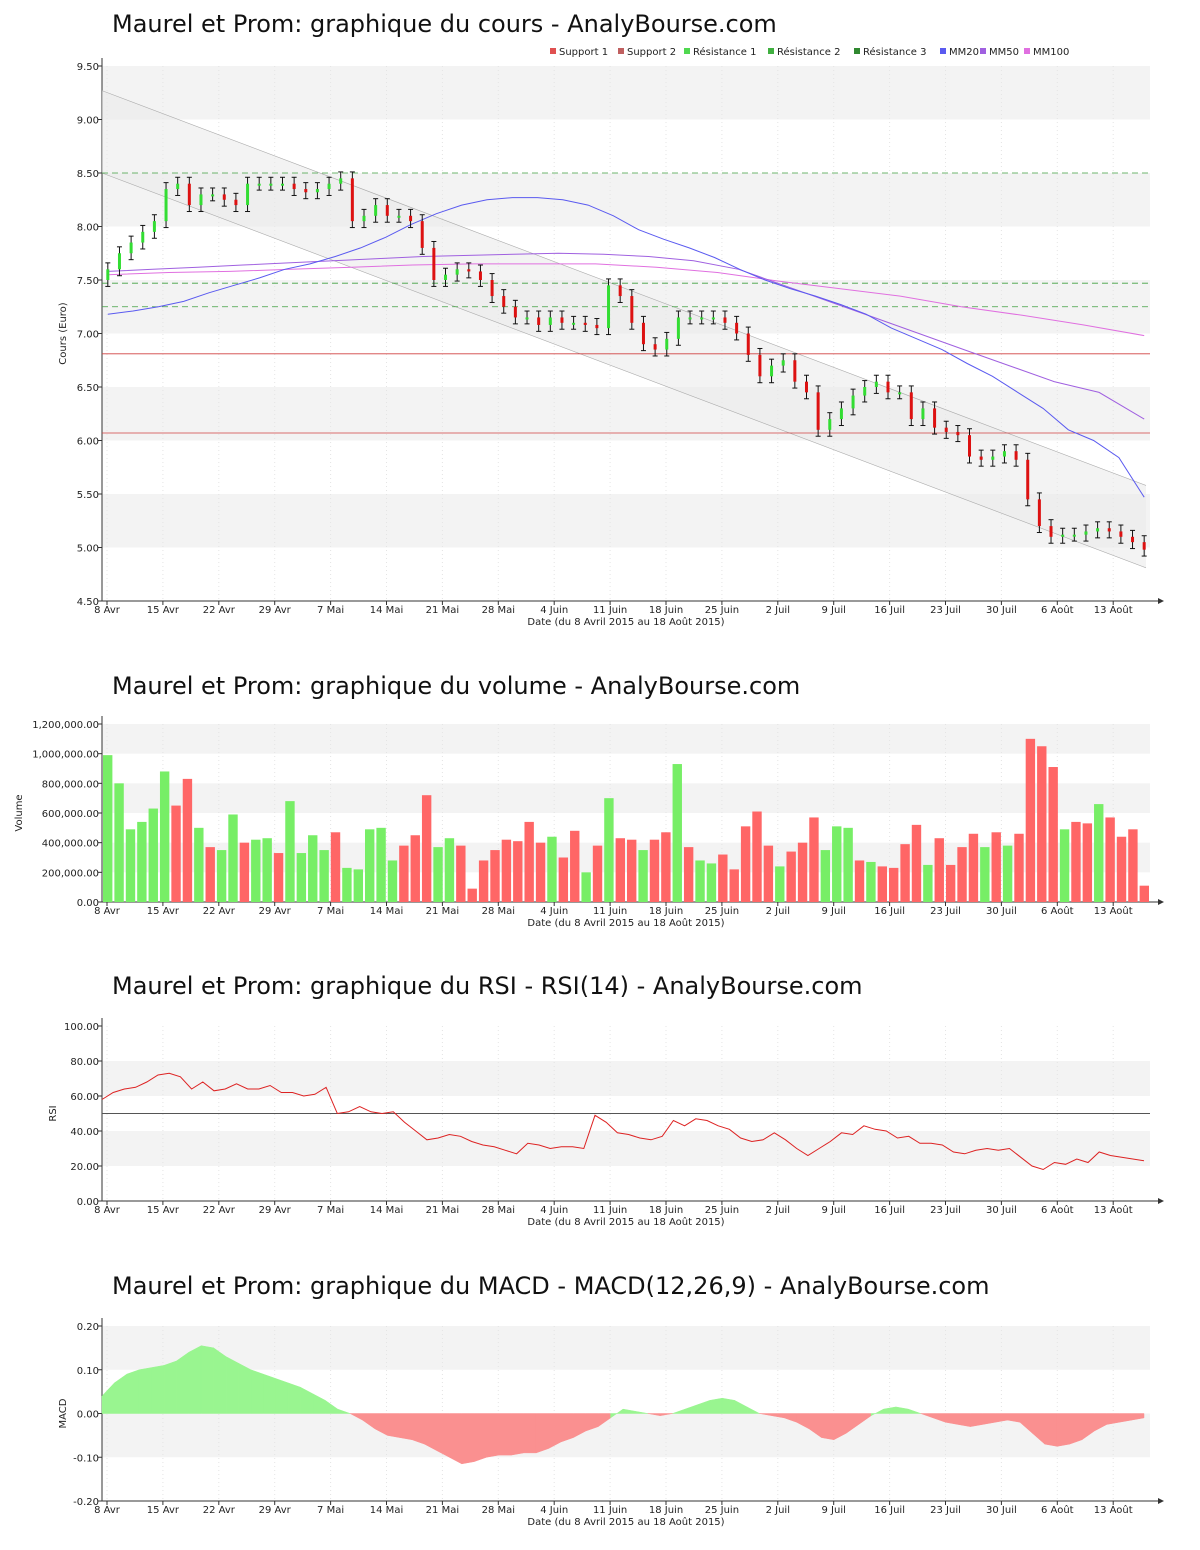 This screenshot has width=1200, height=1550. What do you see at coordinates (88, 495) in the screenshot?
I see `y-tick-label: 5.50` at bounding box center [88, 495].